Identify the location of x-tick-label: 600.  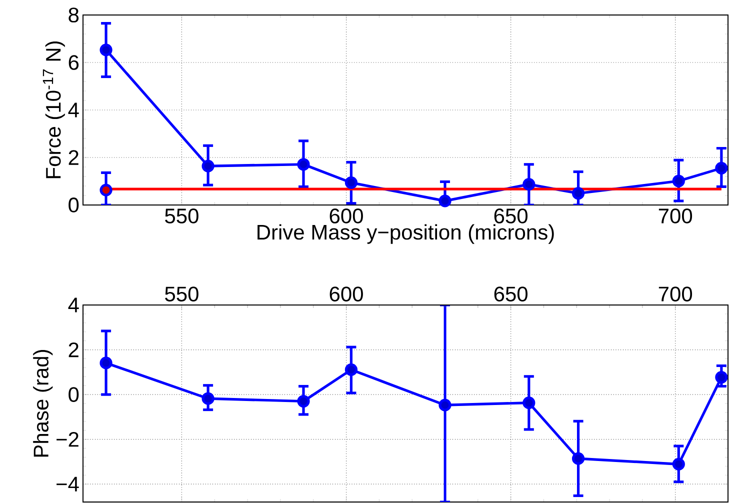
(346, 216).